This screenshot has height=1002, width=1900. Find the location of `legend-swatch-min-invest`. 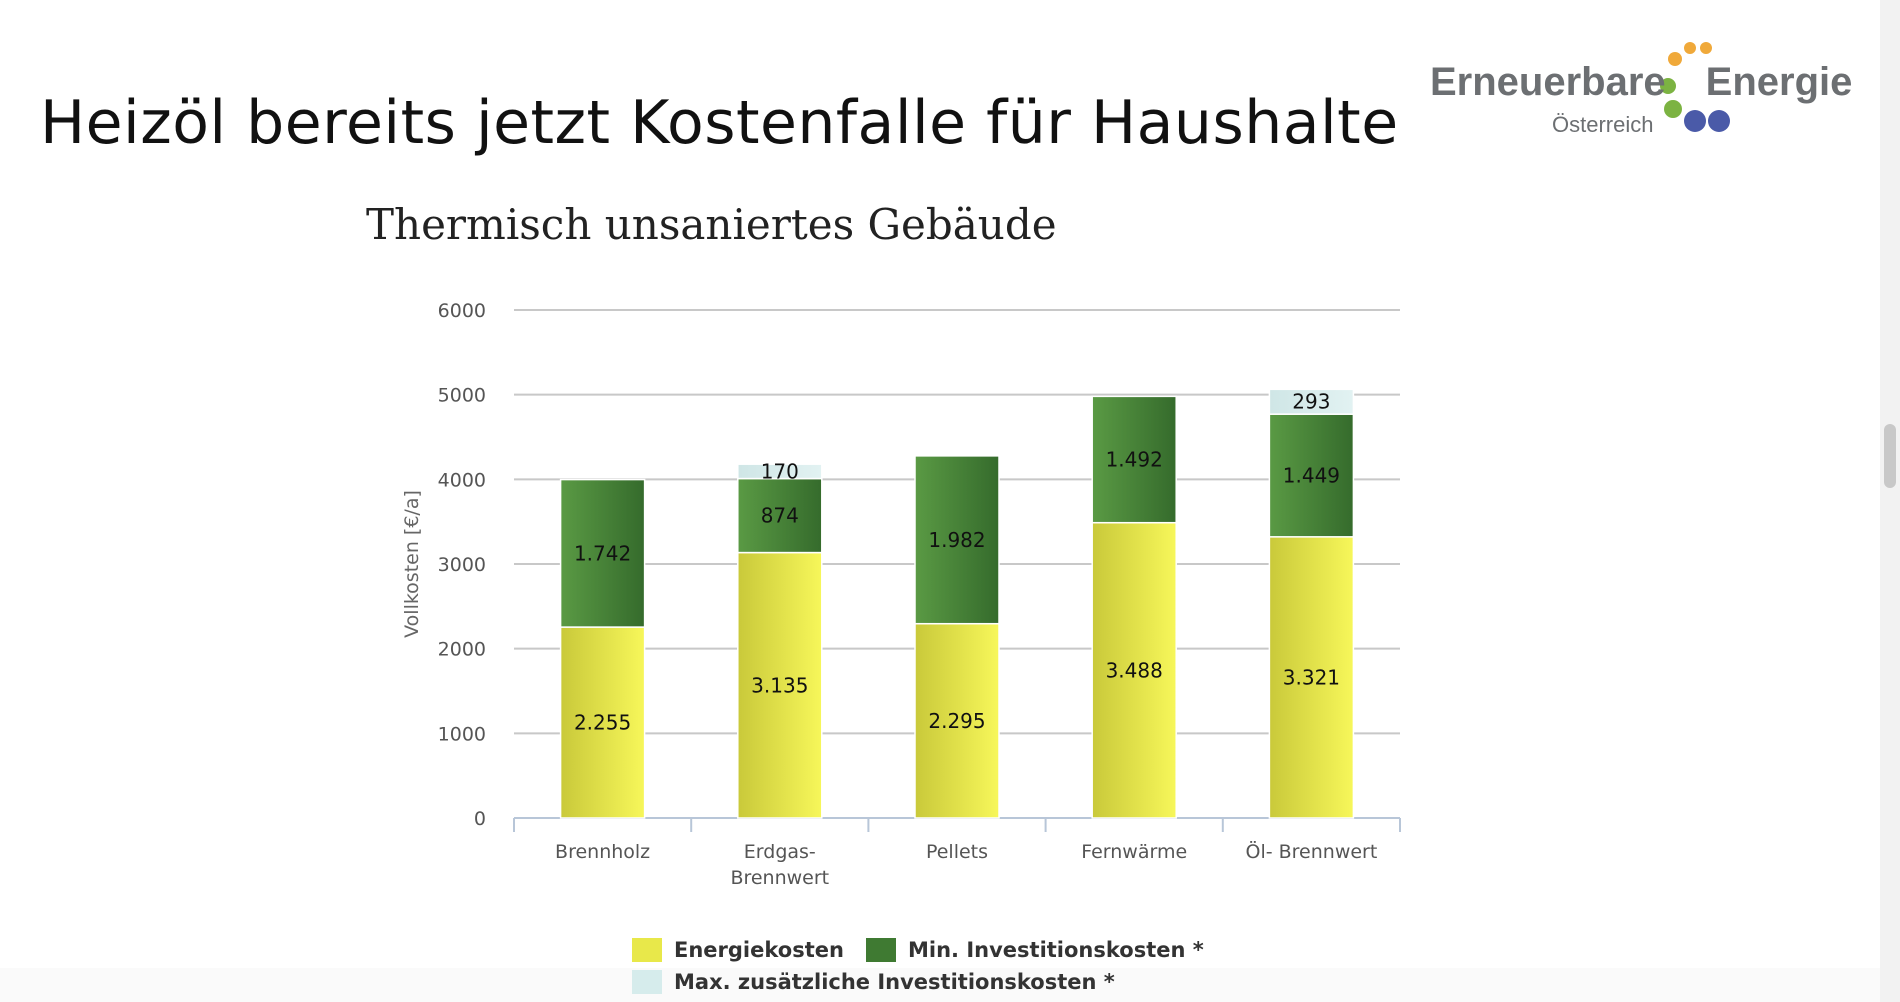

legend-swatch-min-invest is located at coordinates (881, 950).